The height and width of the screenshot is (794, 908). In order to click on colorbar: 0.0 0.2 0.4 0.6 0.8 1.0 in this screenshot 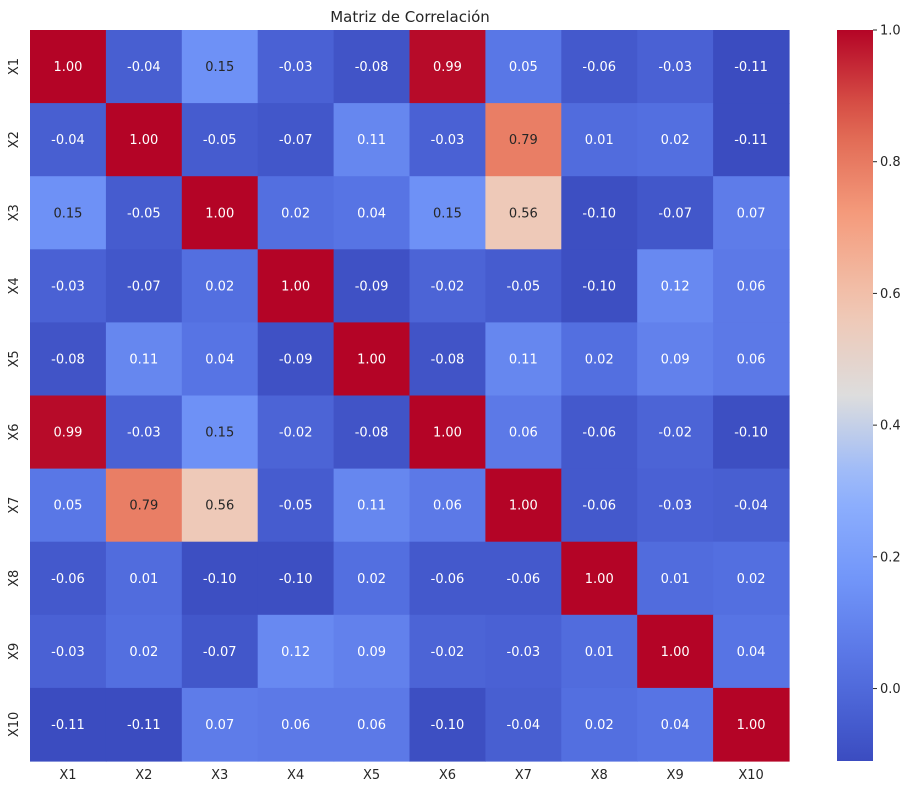, I will do `click(869, 392)`.